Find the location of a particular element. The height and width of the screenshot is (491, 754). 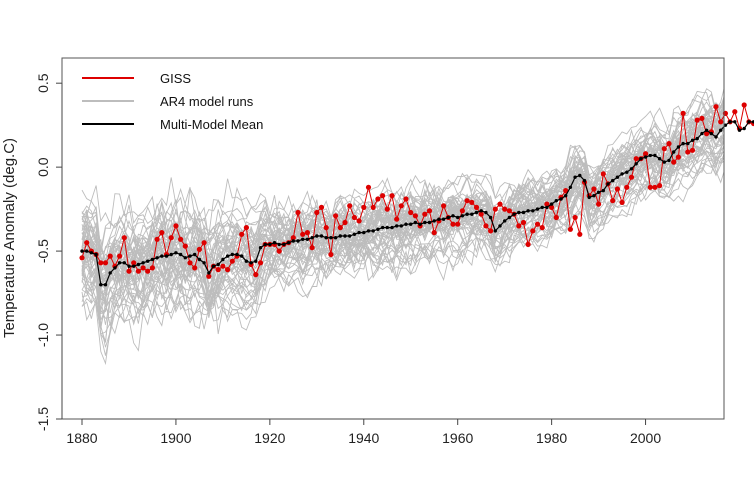

x-tick-label: 1960 is located at coordinates (457, 438).